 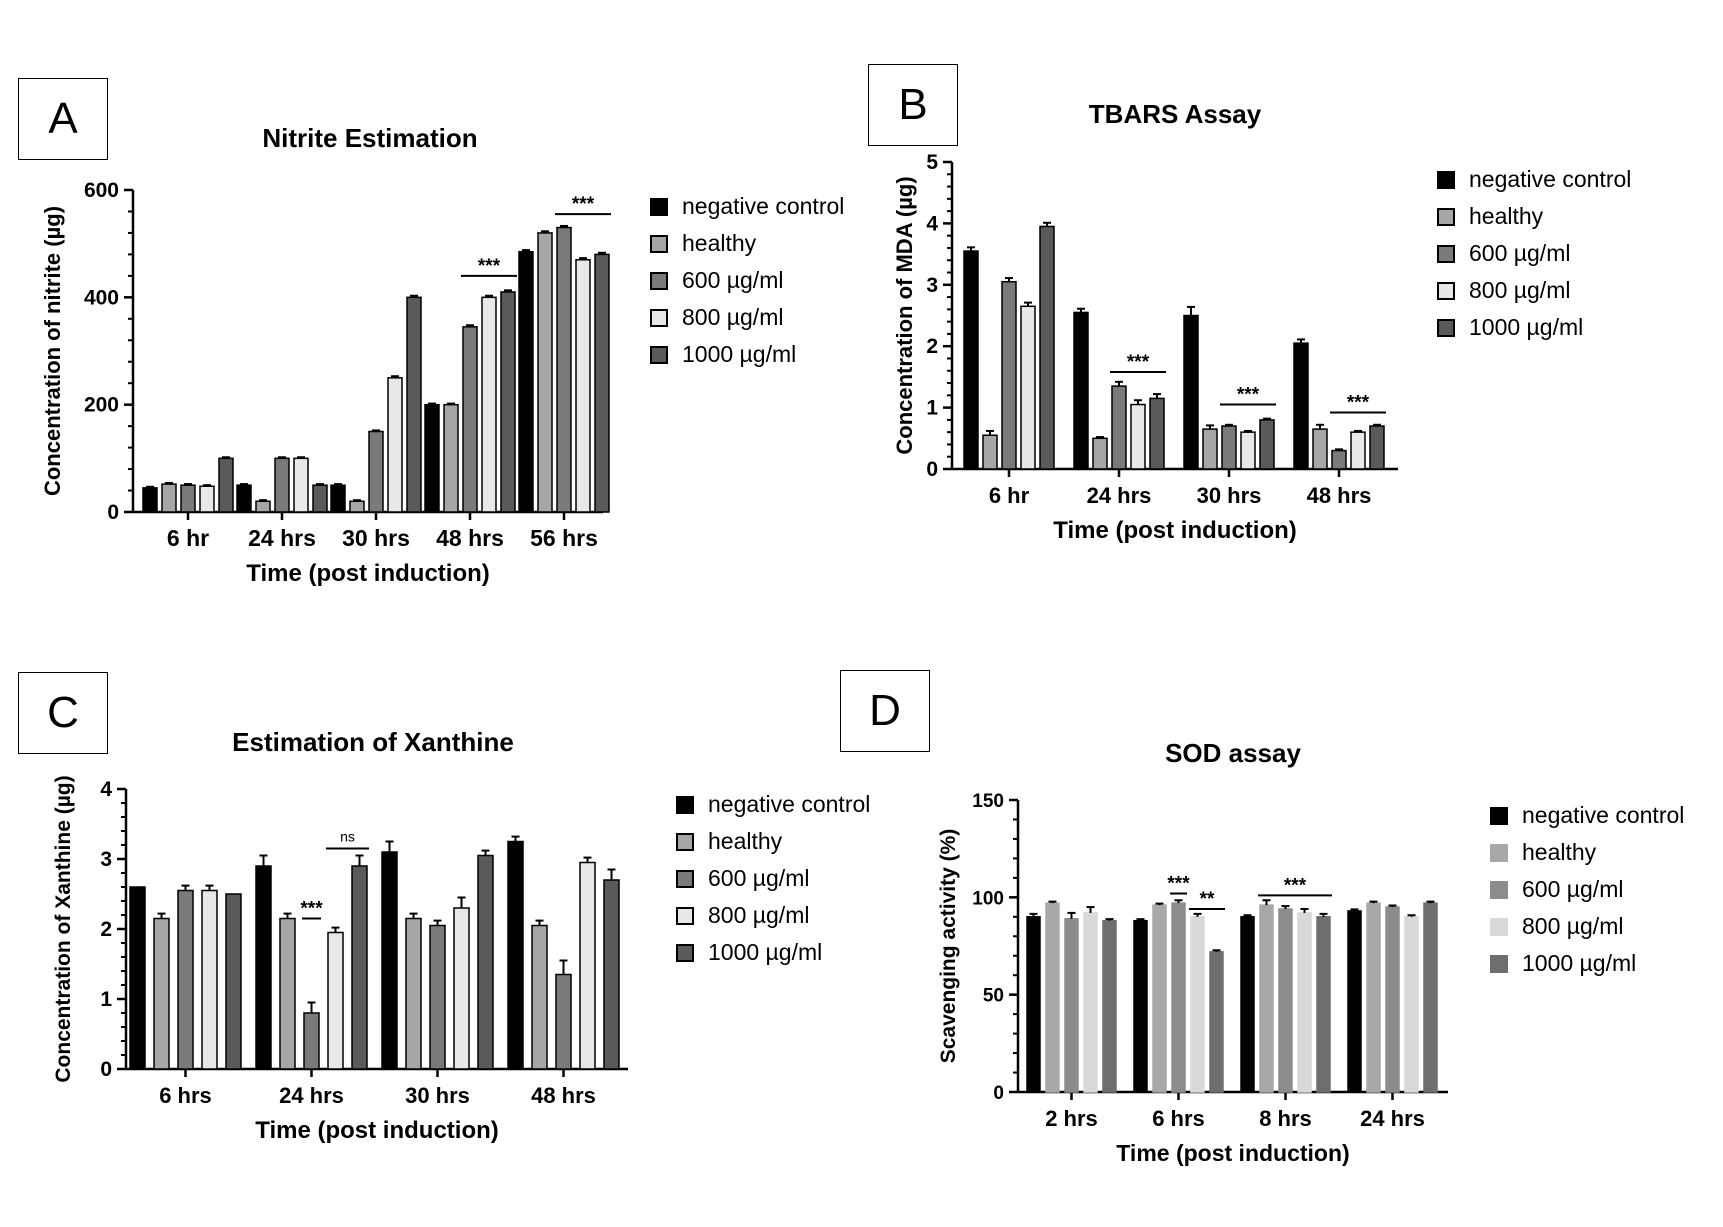 What do you see at coordinates (773, 952) in the screenshot?
I see `legend-item: 1000 µg/ml` at bounding box center [773, 952].